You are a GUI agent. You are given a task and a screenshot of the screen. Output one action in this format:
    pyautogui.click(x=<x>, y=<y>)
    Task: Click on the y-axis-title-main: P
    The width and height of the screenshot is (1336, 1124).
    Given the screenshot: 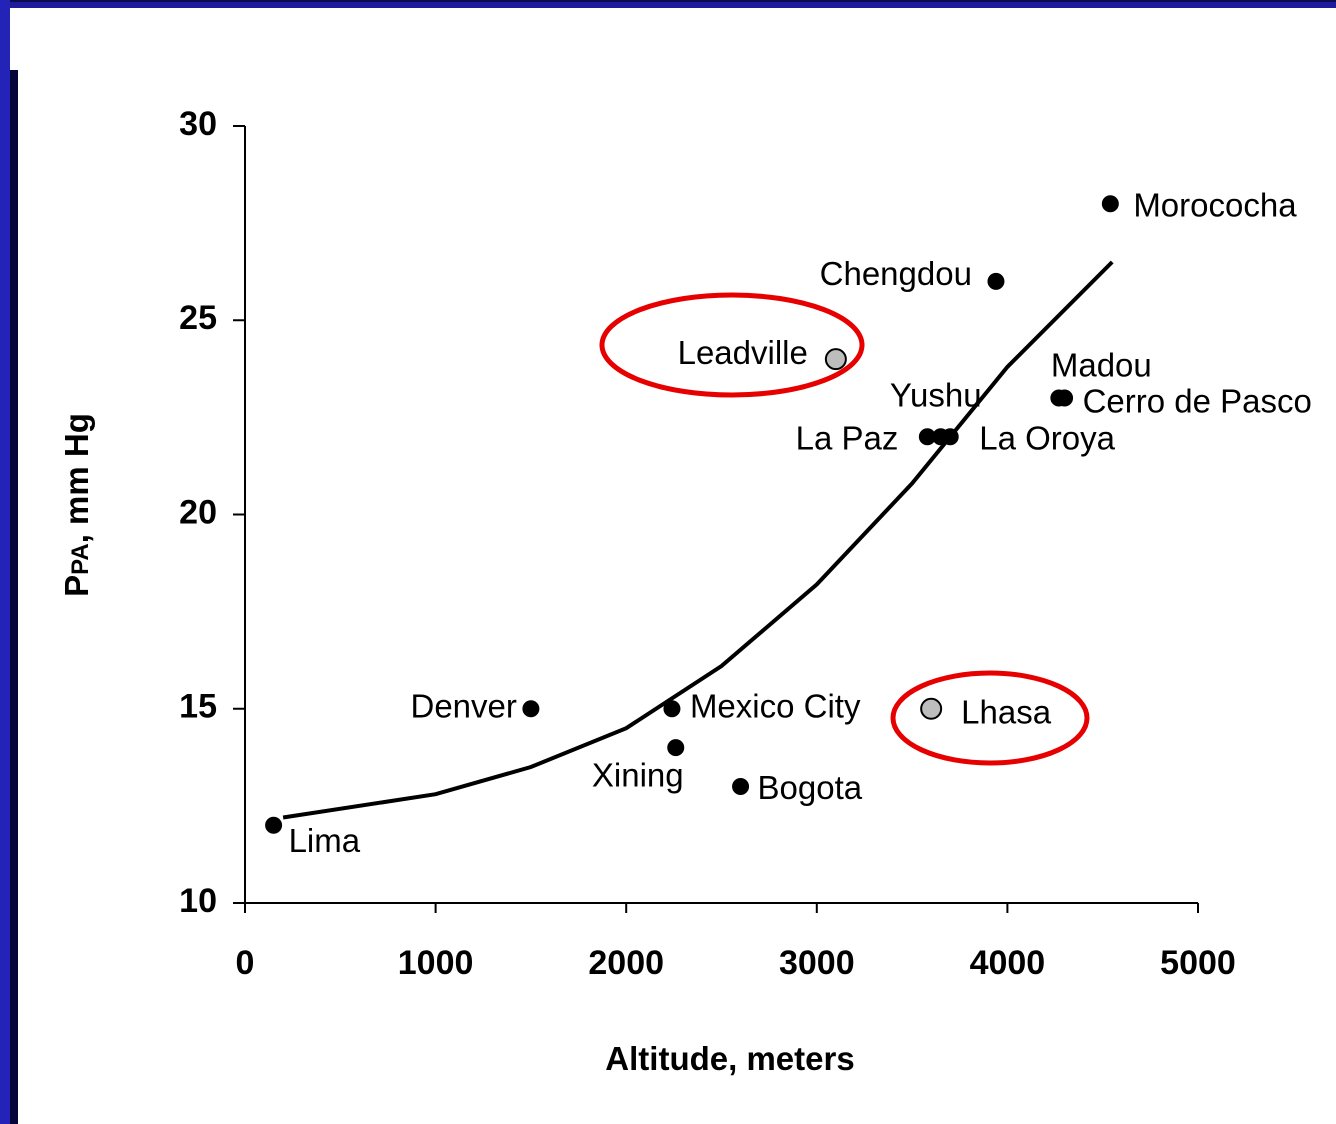 What is the action you would take?
    pyautogui.click(x=76, y=586)
    